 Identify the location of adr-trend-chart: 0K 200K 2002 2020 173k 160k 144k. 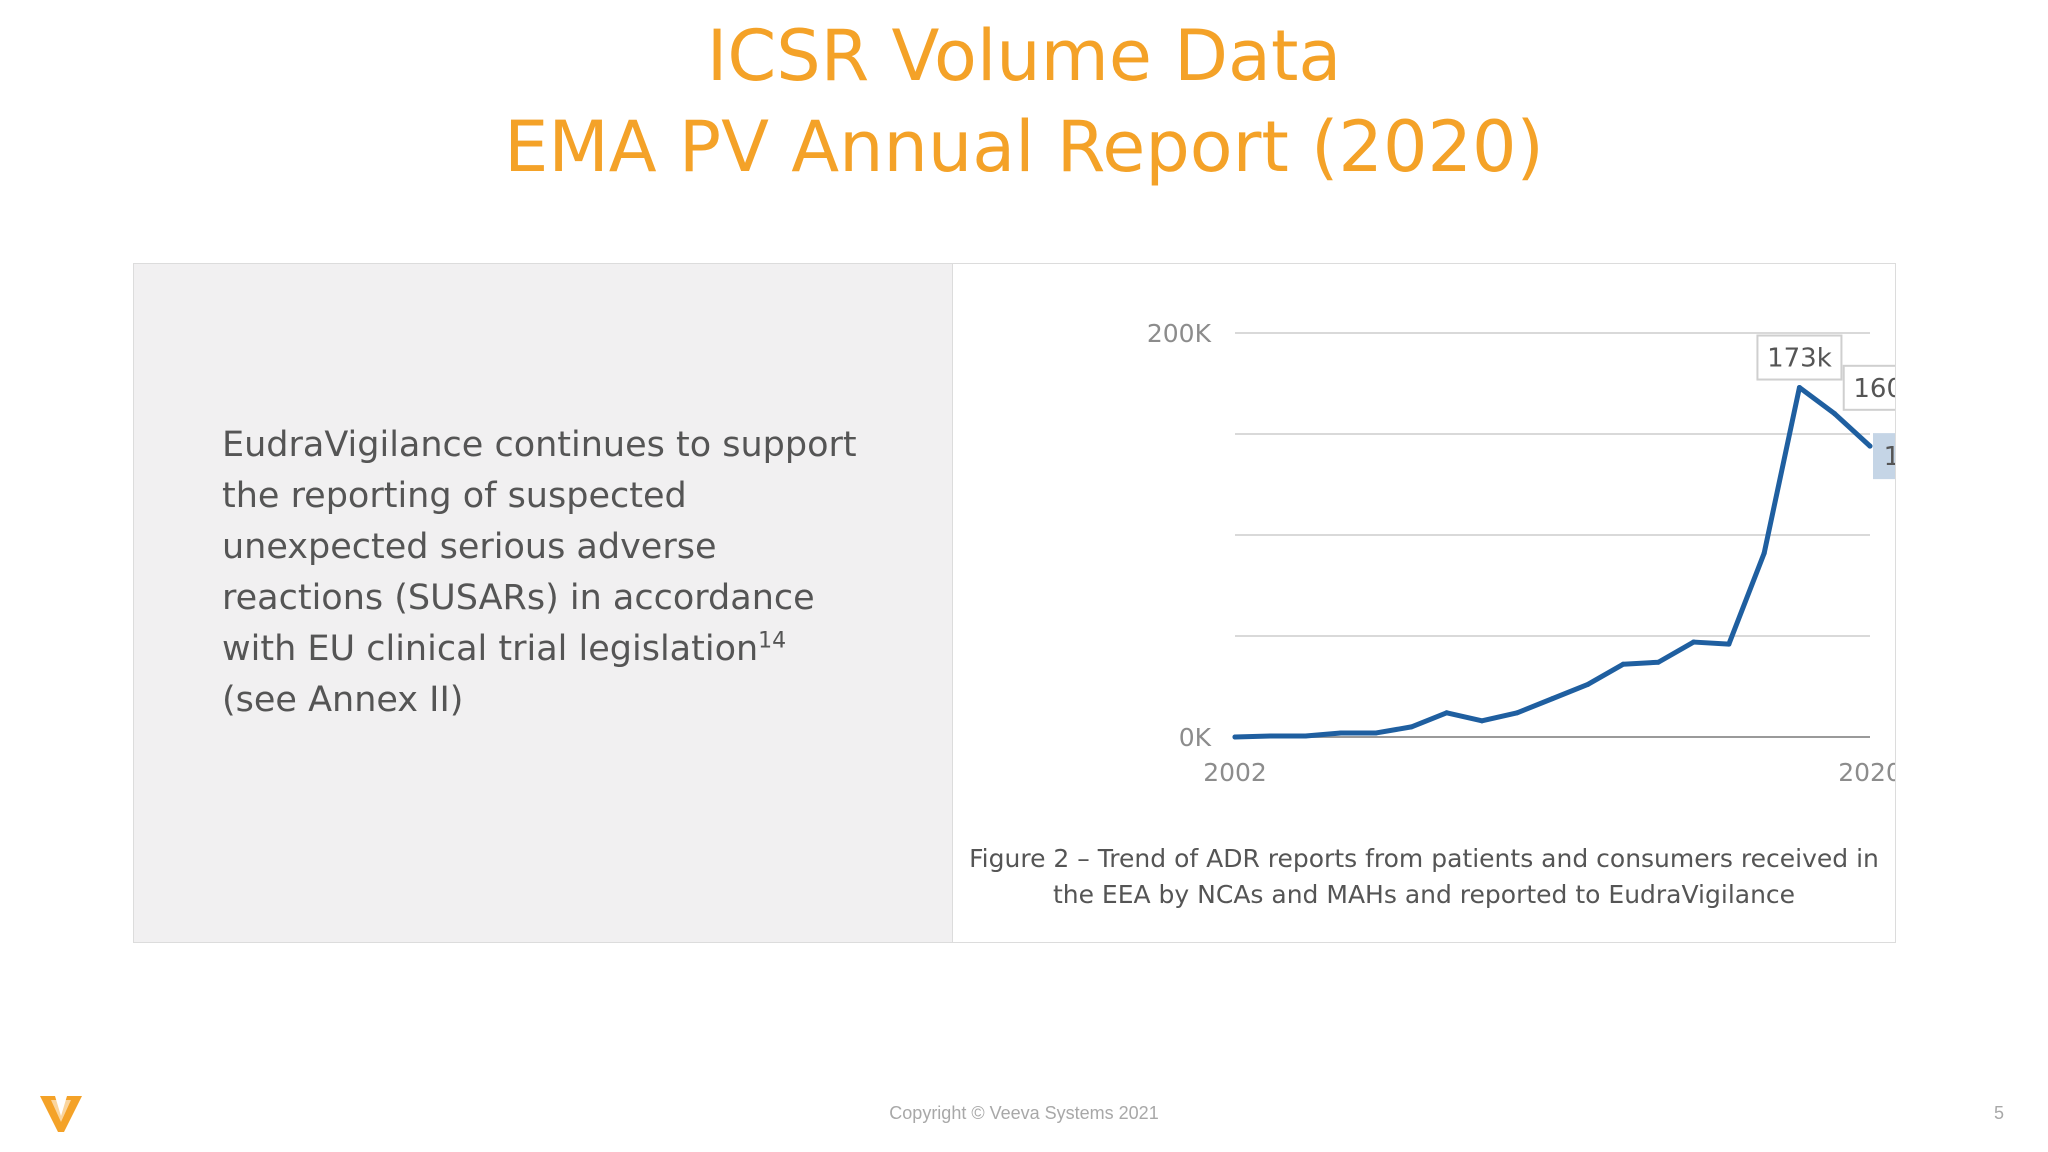
(1521, 553).